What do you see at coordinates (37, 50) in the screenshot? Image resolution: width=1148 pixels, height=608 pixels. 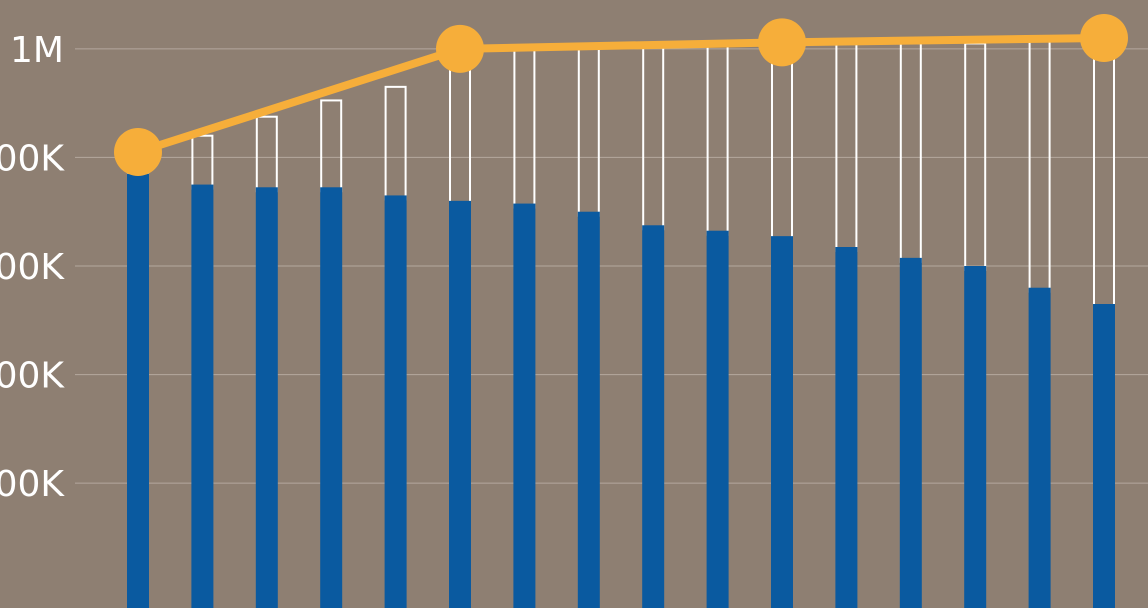 I see `y-tick-label: 1M` at bounding box center [37, 50].